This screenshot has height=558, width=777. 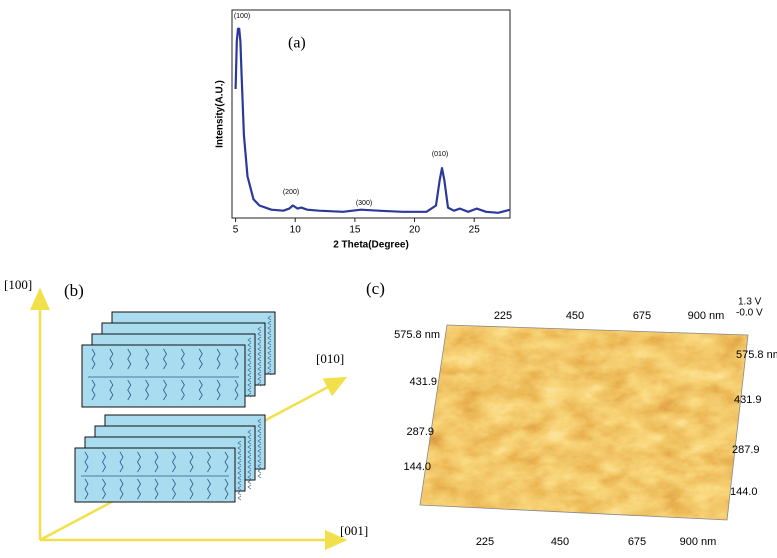 I want to click on bottom-tick-label: 450, so click(x=560, y=542).